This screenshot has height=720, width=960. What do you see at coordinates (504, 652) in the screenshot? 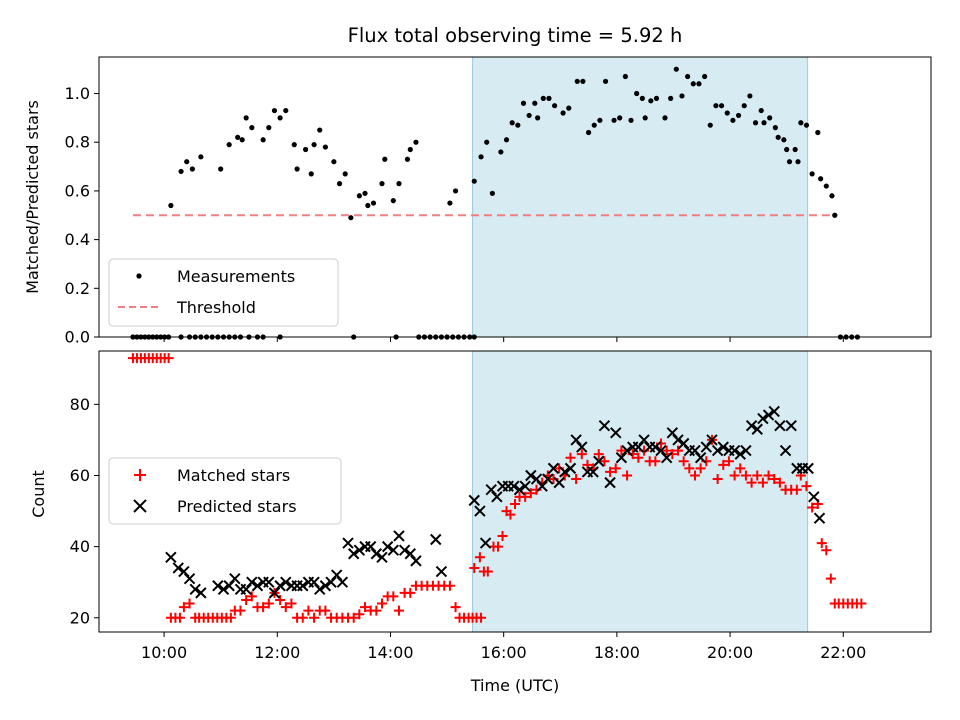
I see `x-tick-label: 16:00` at bounding box center [504, 652].